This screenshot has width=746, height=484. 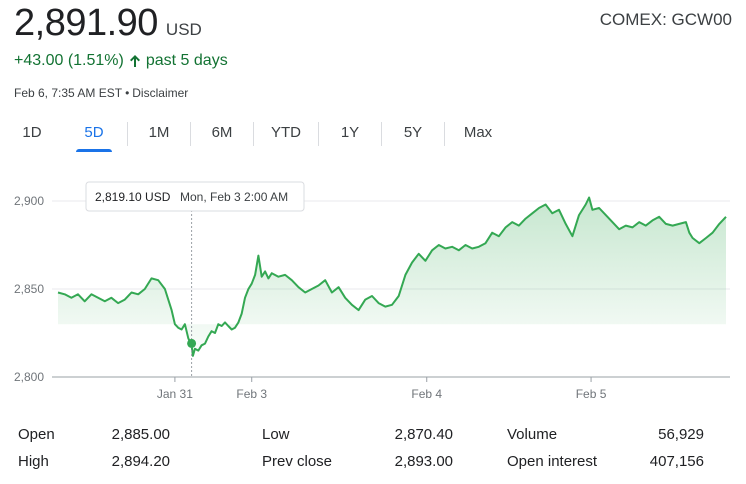 I want to click on stat-value-volume: 56,929, so click(x=681, y=434).